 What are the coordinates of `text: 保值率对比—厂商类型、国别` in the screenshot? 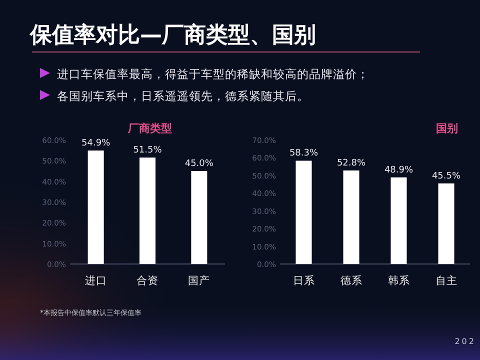 It's located at (172, 35).